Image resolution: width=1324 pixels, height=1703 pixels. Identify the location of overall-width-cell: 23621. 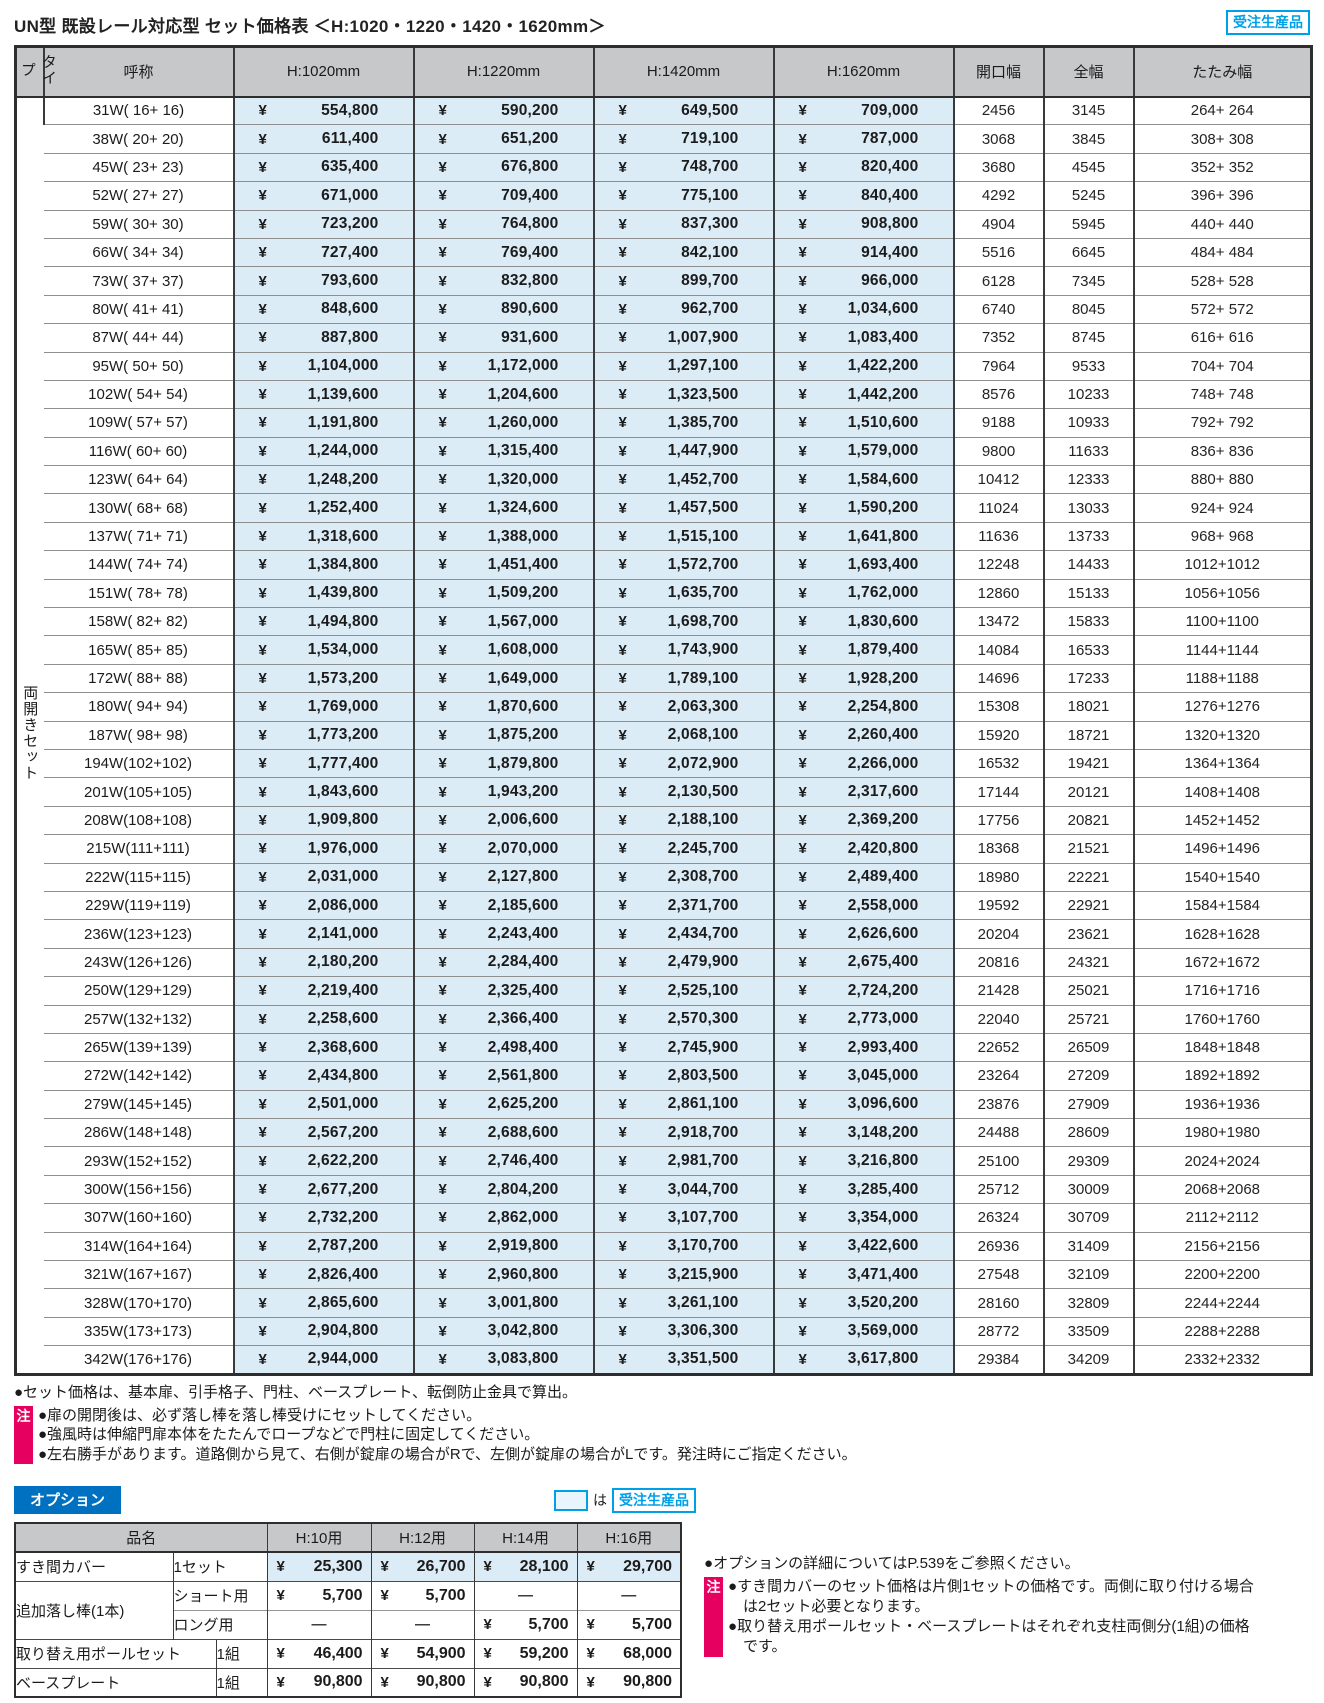
(1088, 934).